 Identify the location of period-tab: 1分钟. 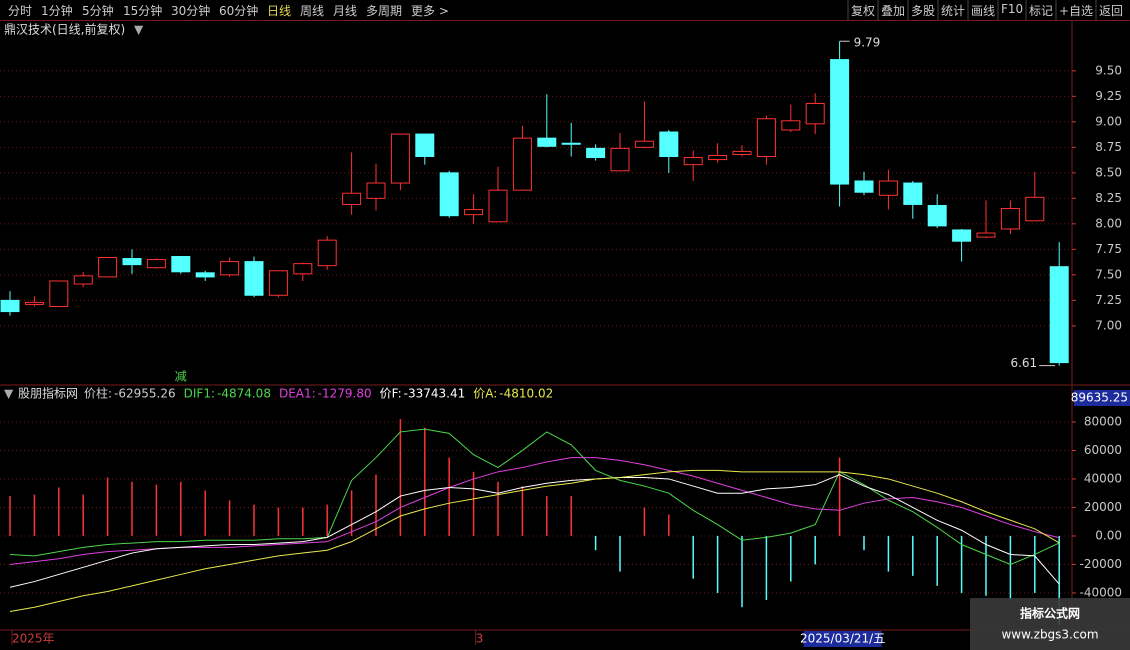
(57, 11).